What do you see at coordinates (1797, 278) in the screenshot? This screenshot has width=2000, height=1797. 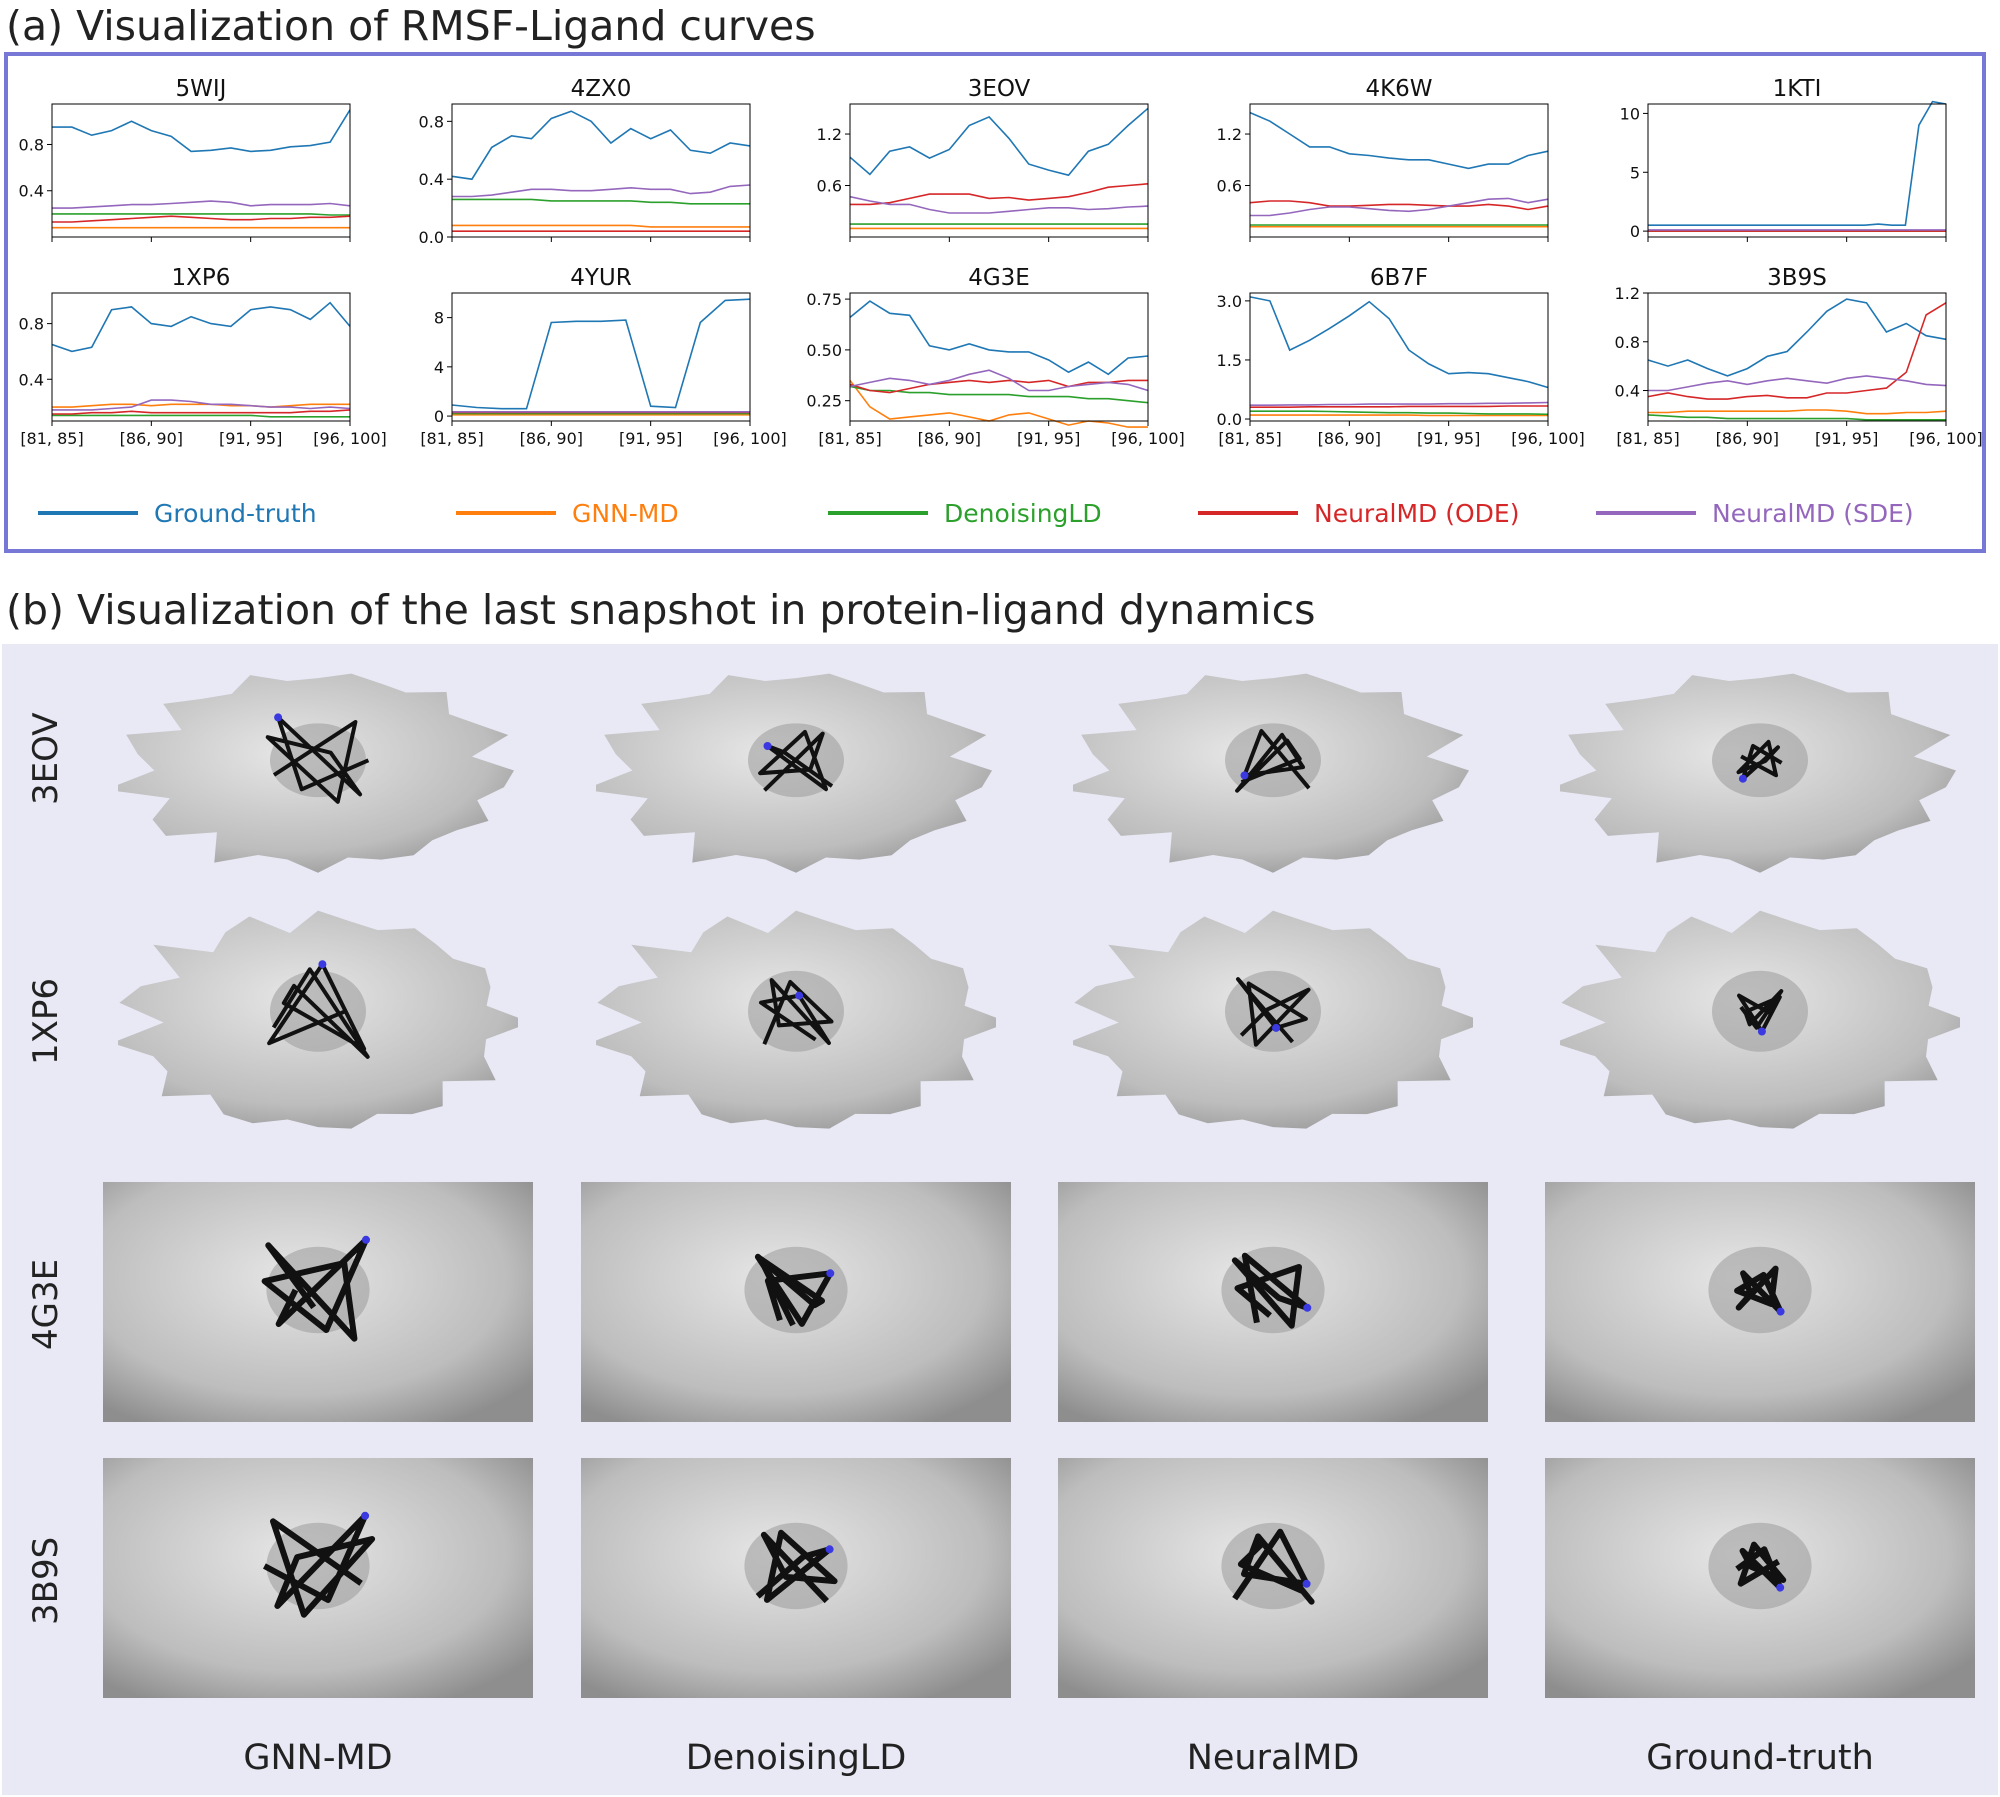 I see `chart-title: 3B9S` at bounding box center [1797, 278].